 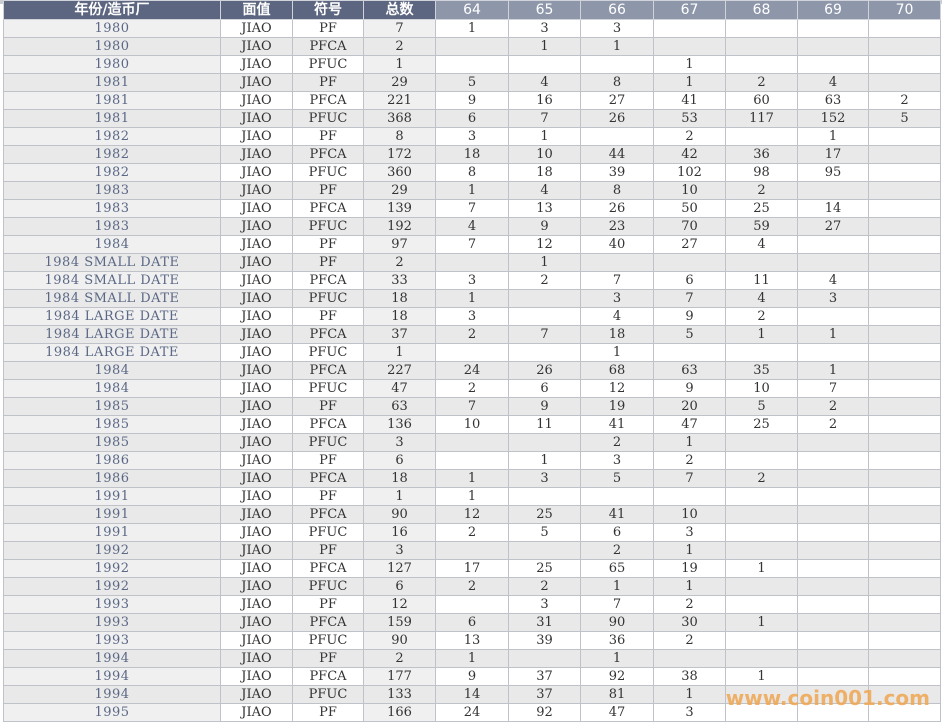 I want to click on grade-count-cell: 10, so click(x=544, y=154).